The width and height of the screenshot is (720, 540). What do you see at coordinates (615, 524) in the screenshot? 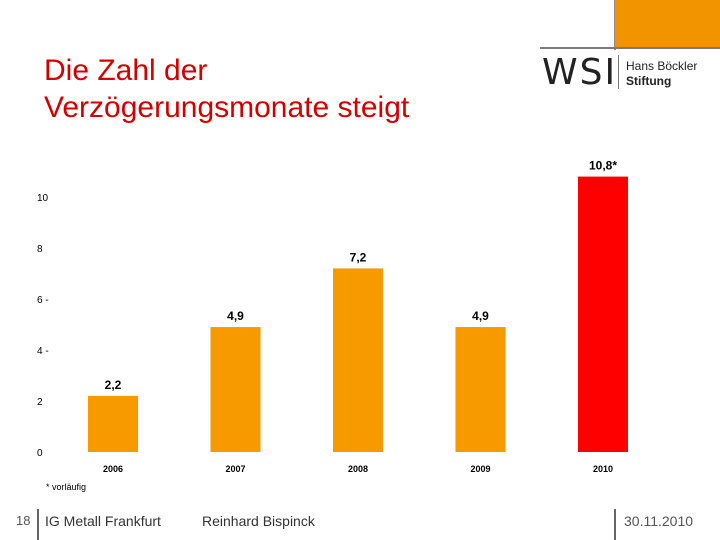
I see `footer-divider-right` at bounding box center [615, 524].